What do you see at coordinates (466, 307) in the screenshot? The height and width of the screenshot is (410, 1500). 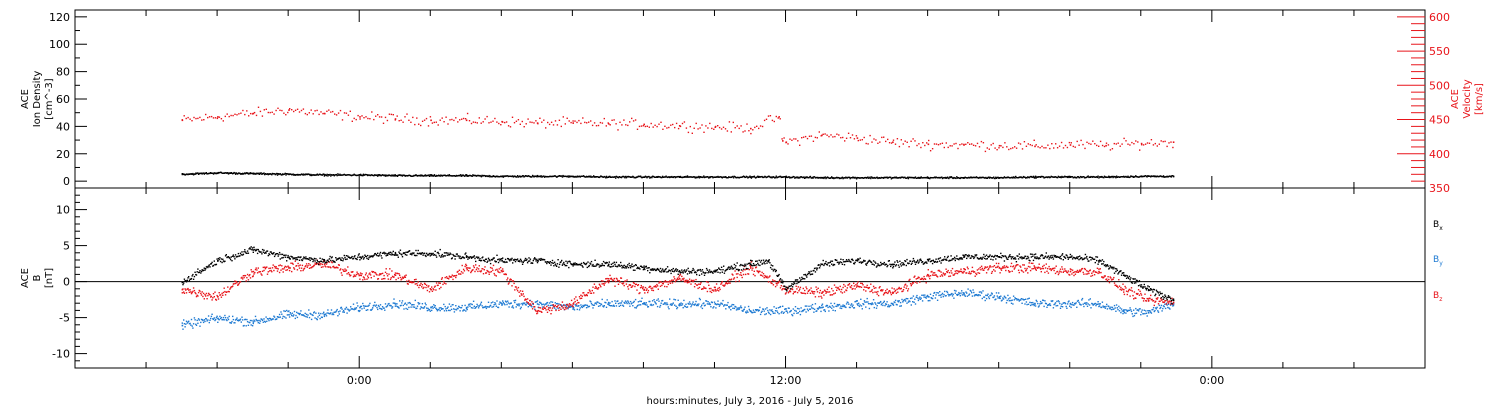 I see `by-data-point` at bounding box center [466, 307].